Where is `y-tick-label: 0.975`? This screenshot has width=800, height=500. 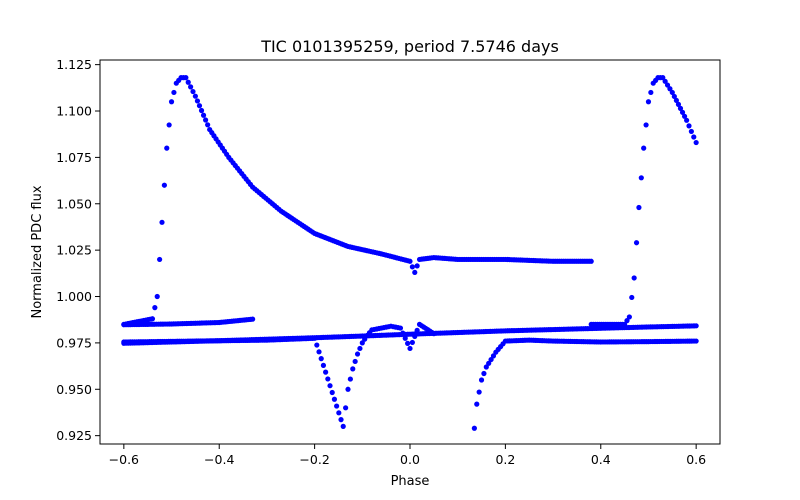 y-tick-label: 0.975 is located at coordinates (74, 342).